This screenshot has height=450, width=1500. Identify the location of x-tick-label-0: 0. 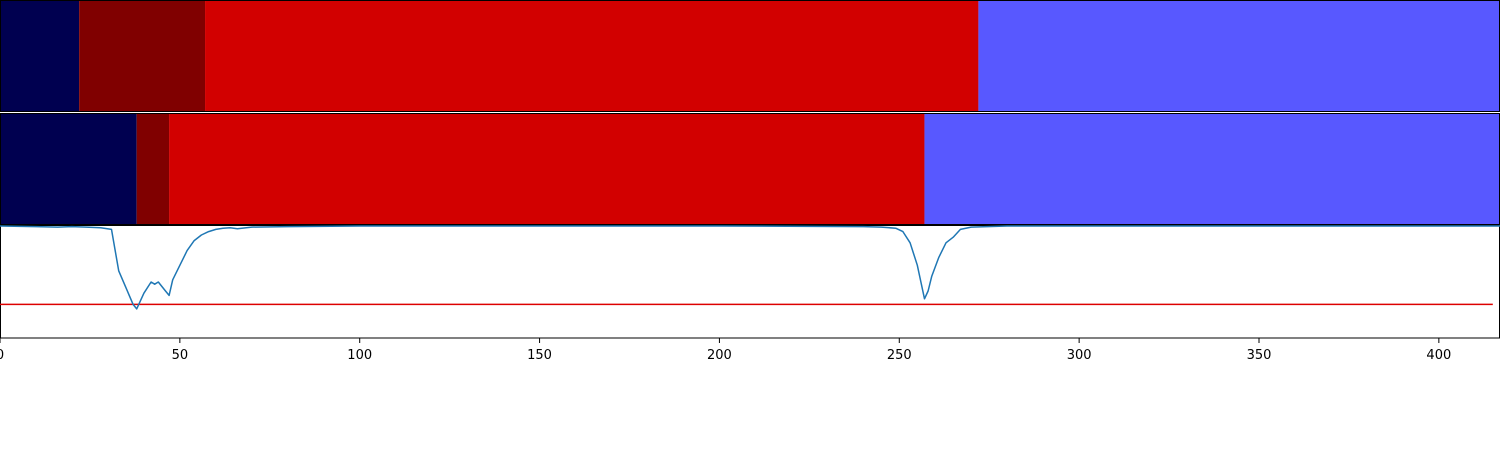
(2, 355).